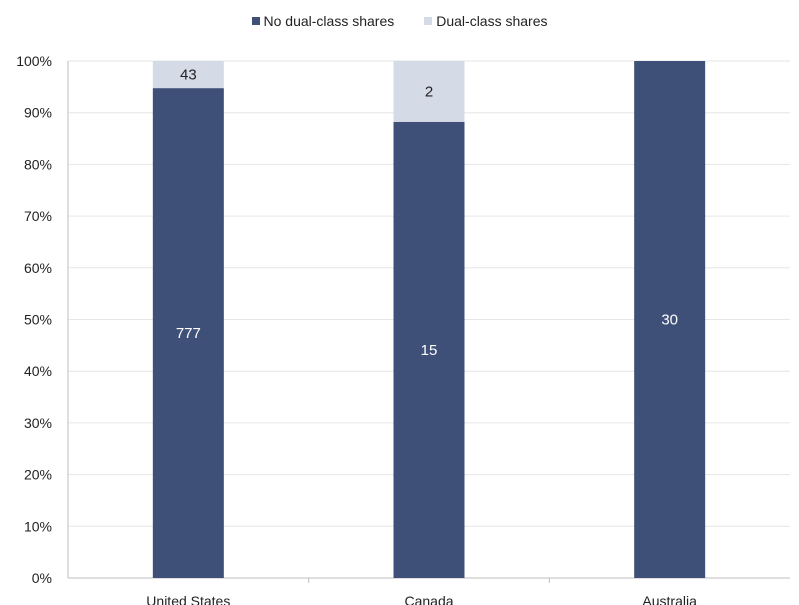 Image resolution: width=799 pixels, height=605 pixels. I want to click on chart-legend: No dual-class shares Dual-class shares, so click(399, 21).